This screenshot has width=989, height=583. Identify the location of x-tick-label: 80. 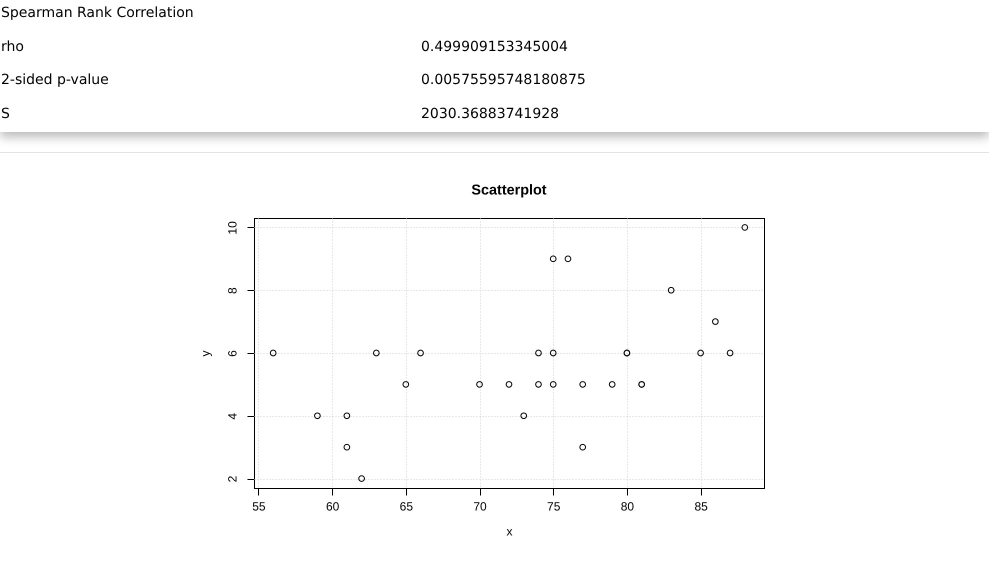
(627, 506).